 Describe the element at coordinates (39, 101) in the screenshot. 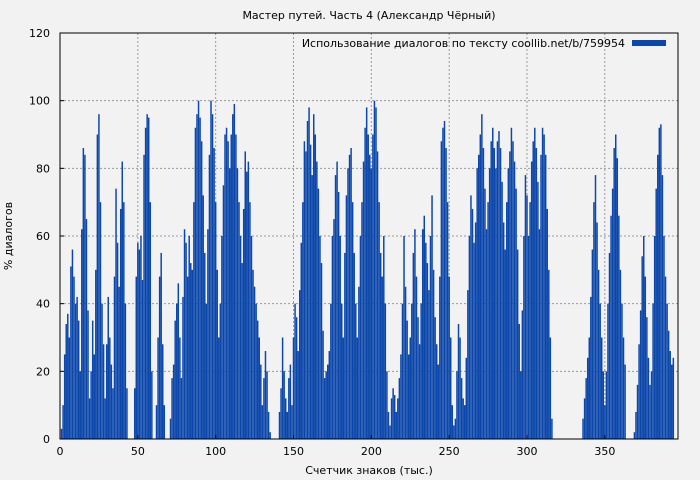

I see `y-tick-label: 100` at that location.